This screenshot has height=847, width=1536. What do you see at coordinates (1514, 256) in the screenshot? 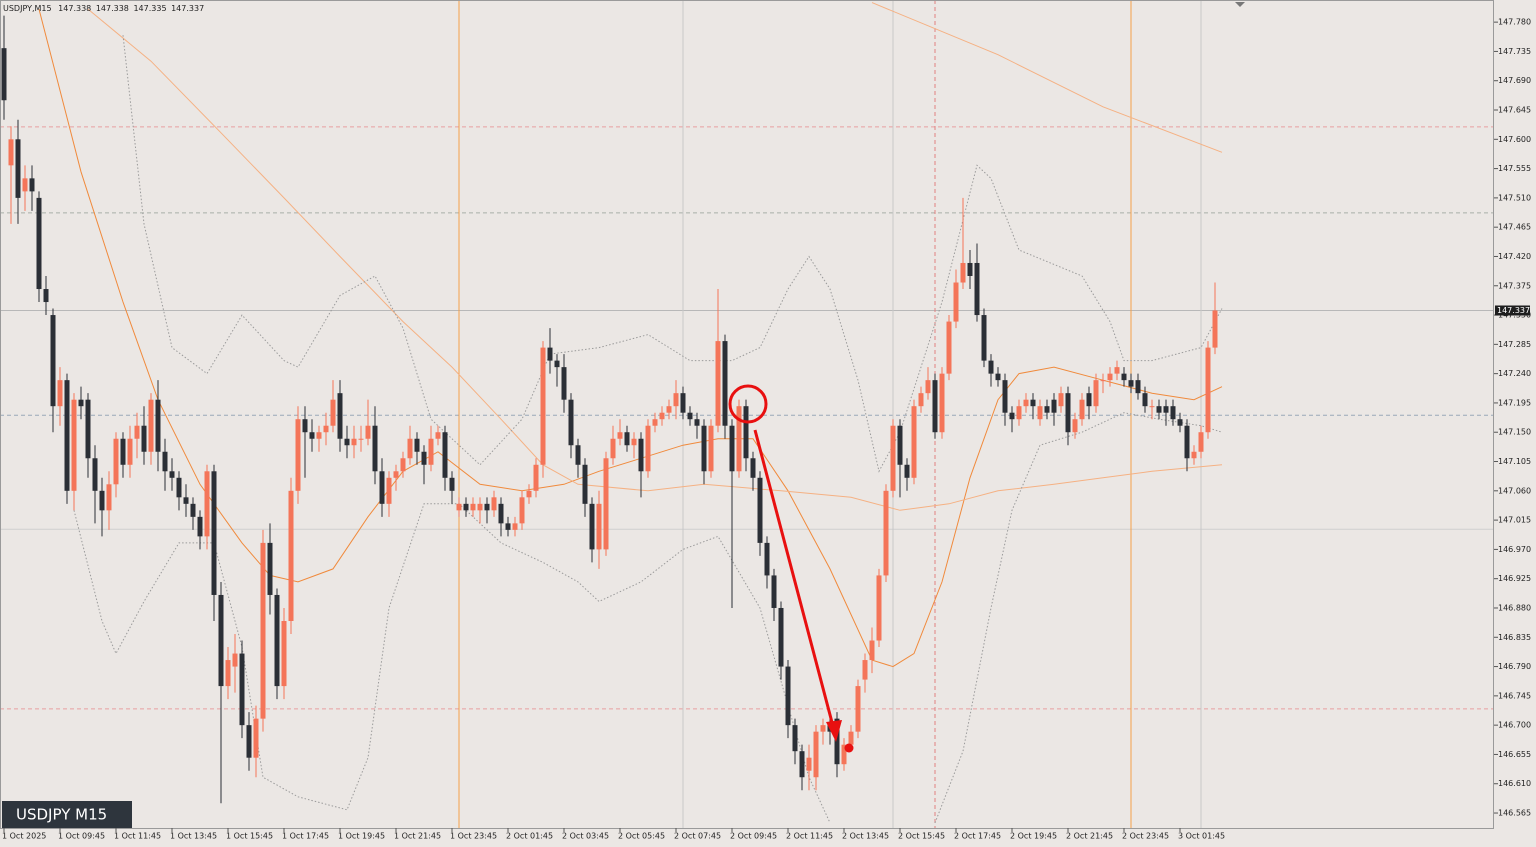
I see `y-tick-label: 147.420` at bounding box center [1514, 256].